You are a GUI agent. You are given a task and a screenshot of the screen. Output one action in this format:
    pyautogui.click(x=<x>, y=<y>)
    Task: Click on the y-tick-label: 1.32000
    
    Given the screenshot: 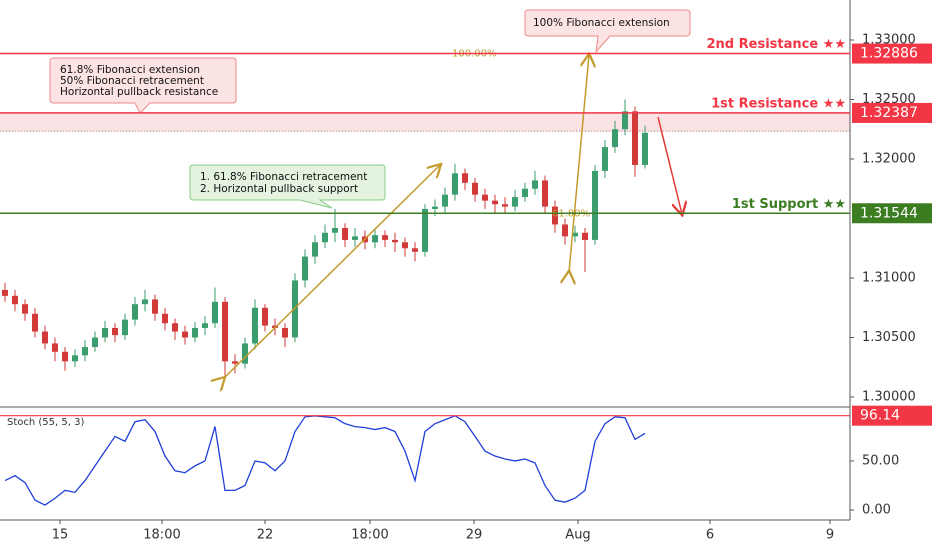 What is the action you would take?
    pyautogui.click(x=889, y=158)
    